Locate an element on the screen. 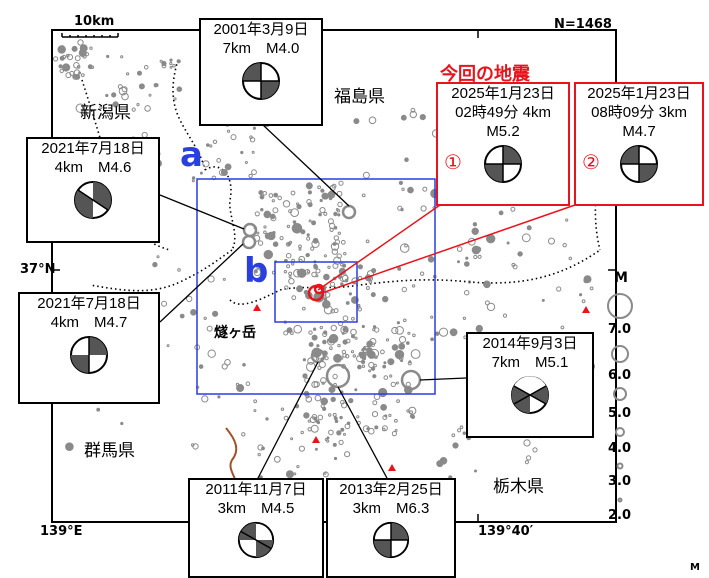  volcano-markers is located at coordinates (421, 387).